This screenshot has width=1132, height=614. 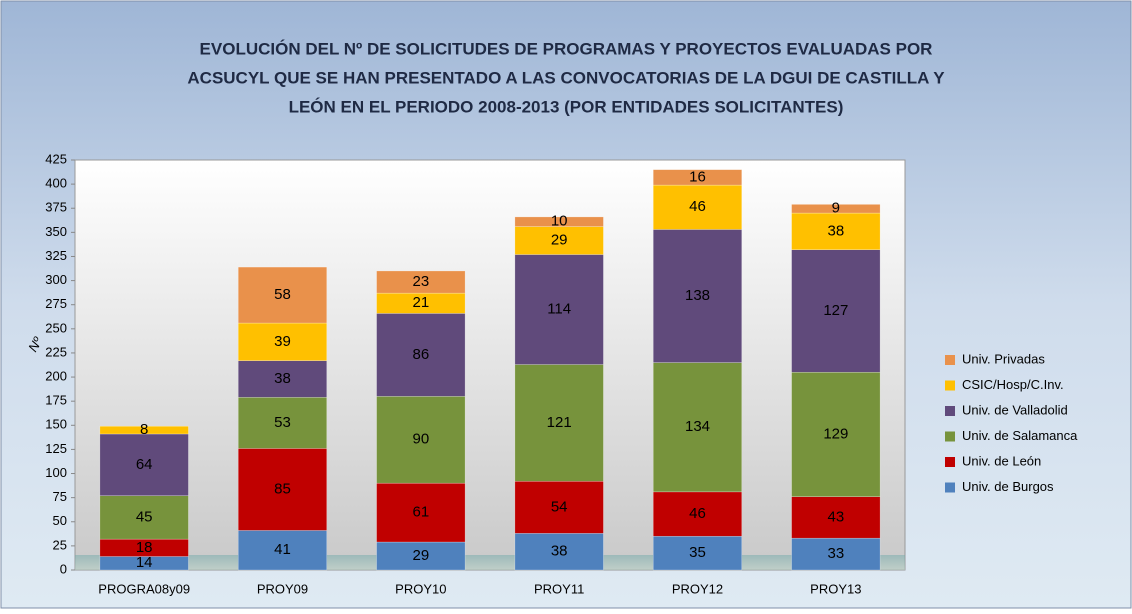 I want to click on data-label: 85, so click(x=282, y=488).